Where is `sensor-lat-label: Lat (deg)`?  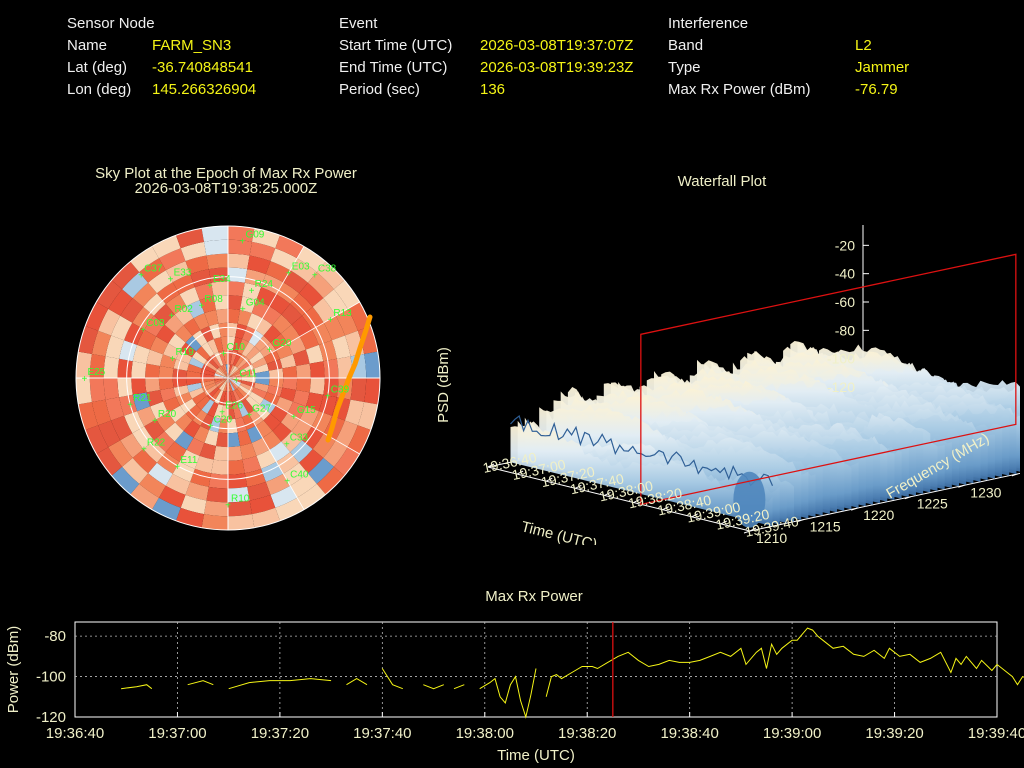 sensor-lat-label: Lat (deg) is located at coordinates (97, 67).